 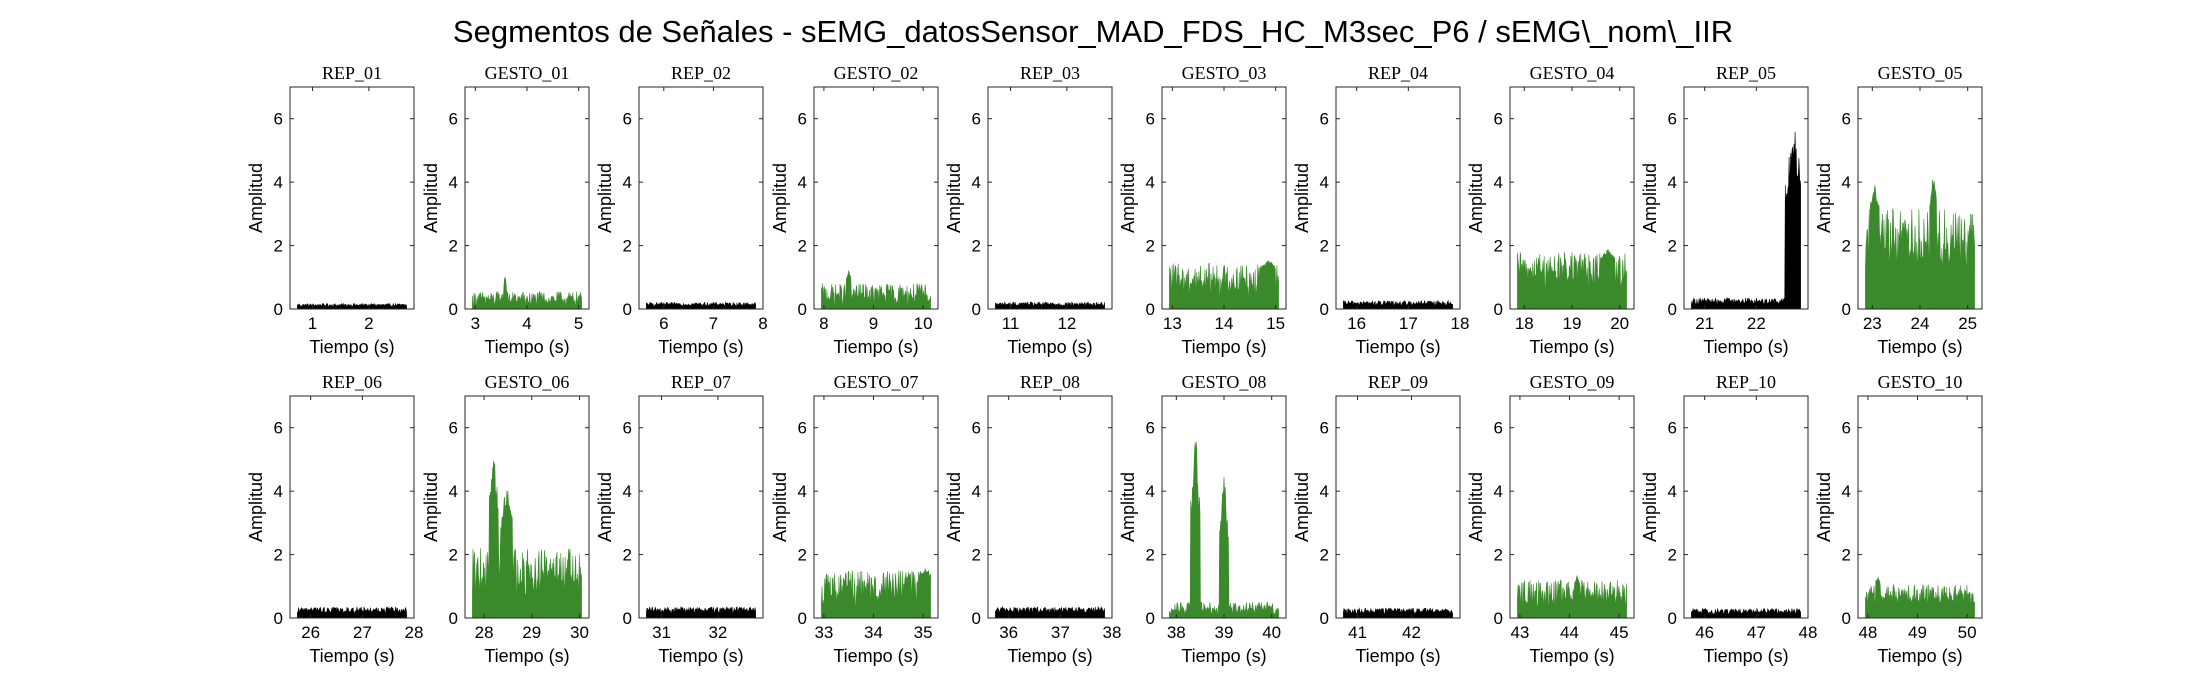 What do you see at coordinates (1376, 519) in the screenshot?
I see `subplot-rep-09: REP_09 41 42 0 2 4 6 Tiempo (s) Amplitud` at bounding box center [1376, 519].